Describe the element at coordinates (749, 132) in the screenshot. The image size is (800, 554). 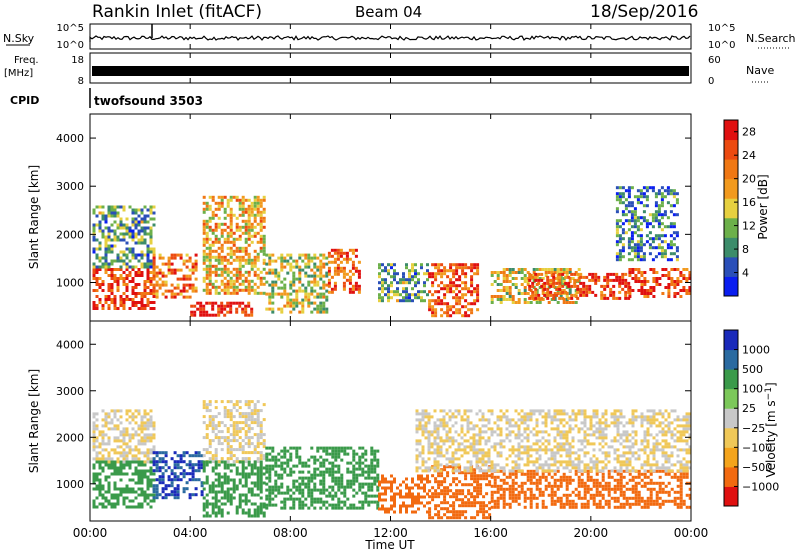
I see `colorbar-tick-label: 28` at that location.